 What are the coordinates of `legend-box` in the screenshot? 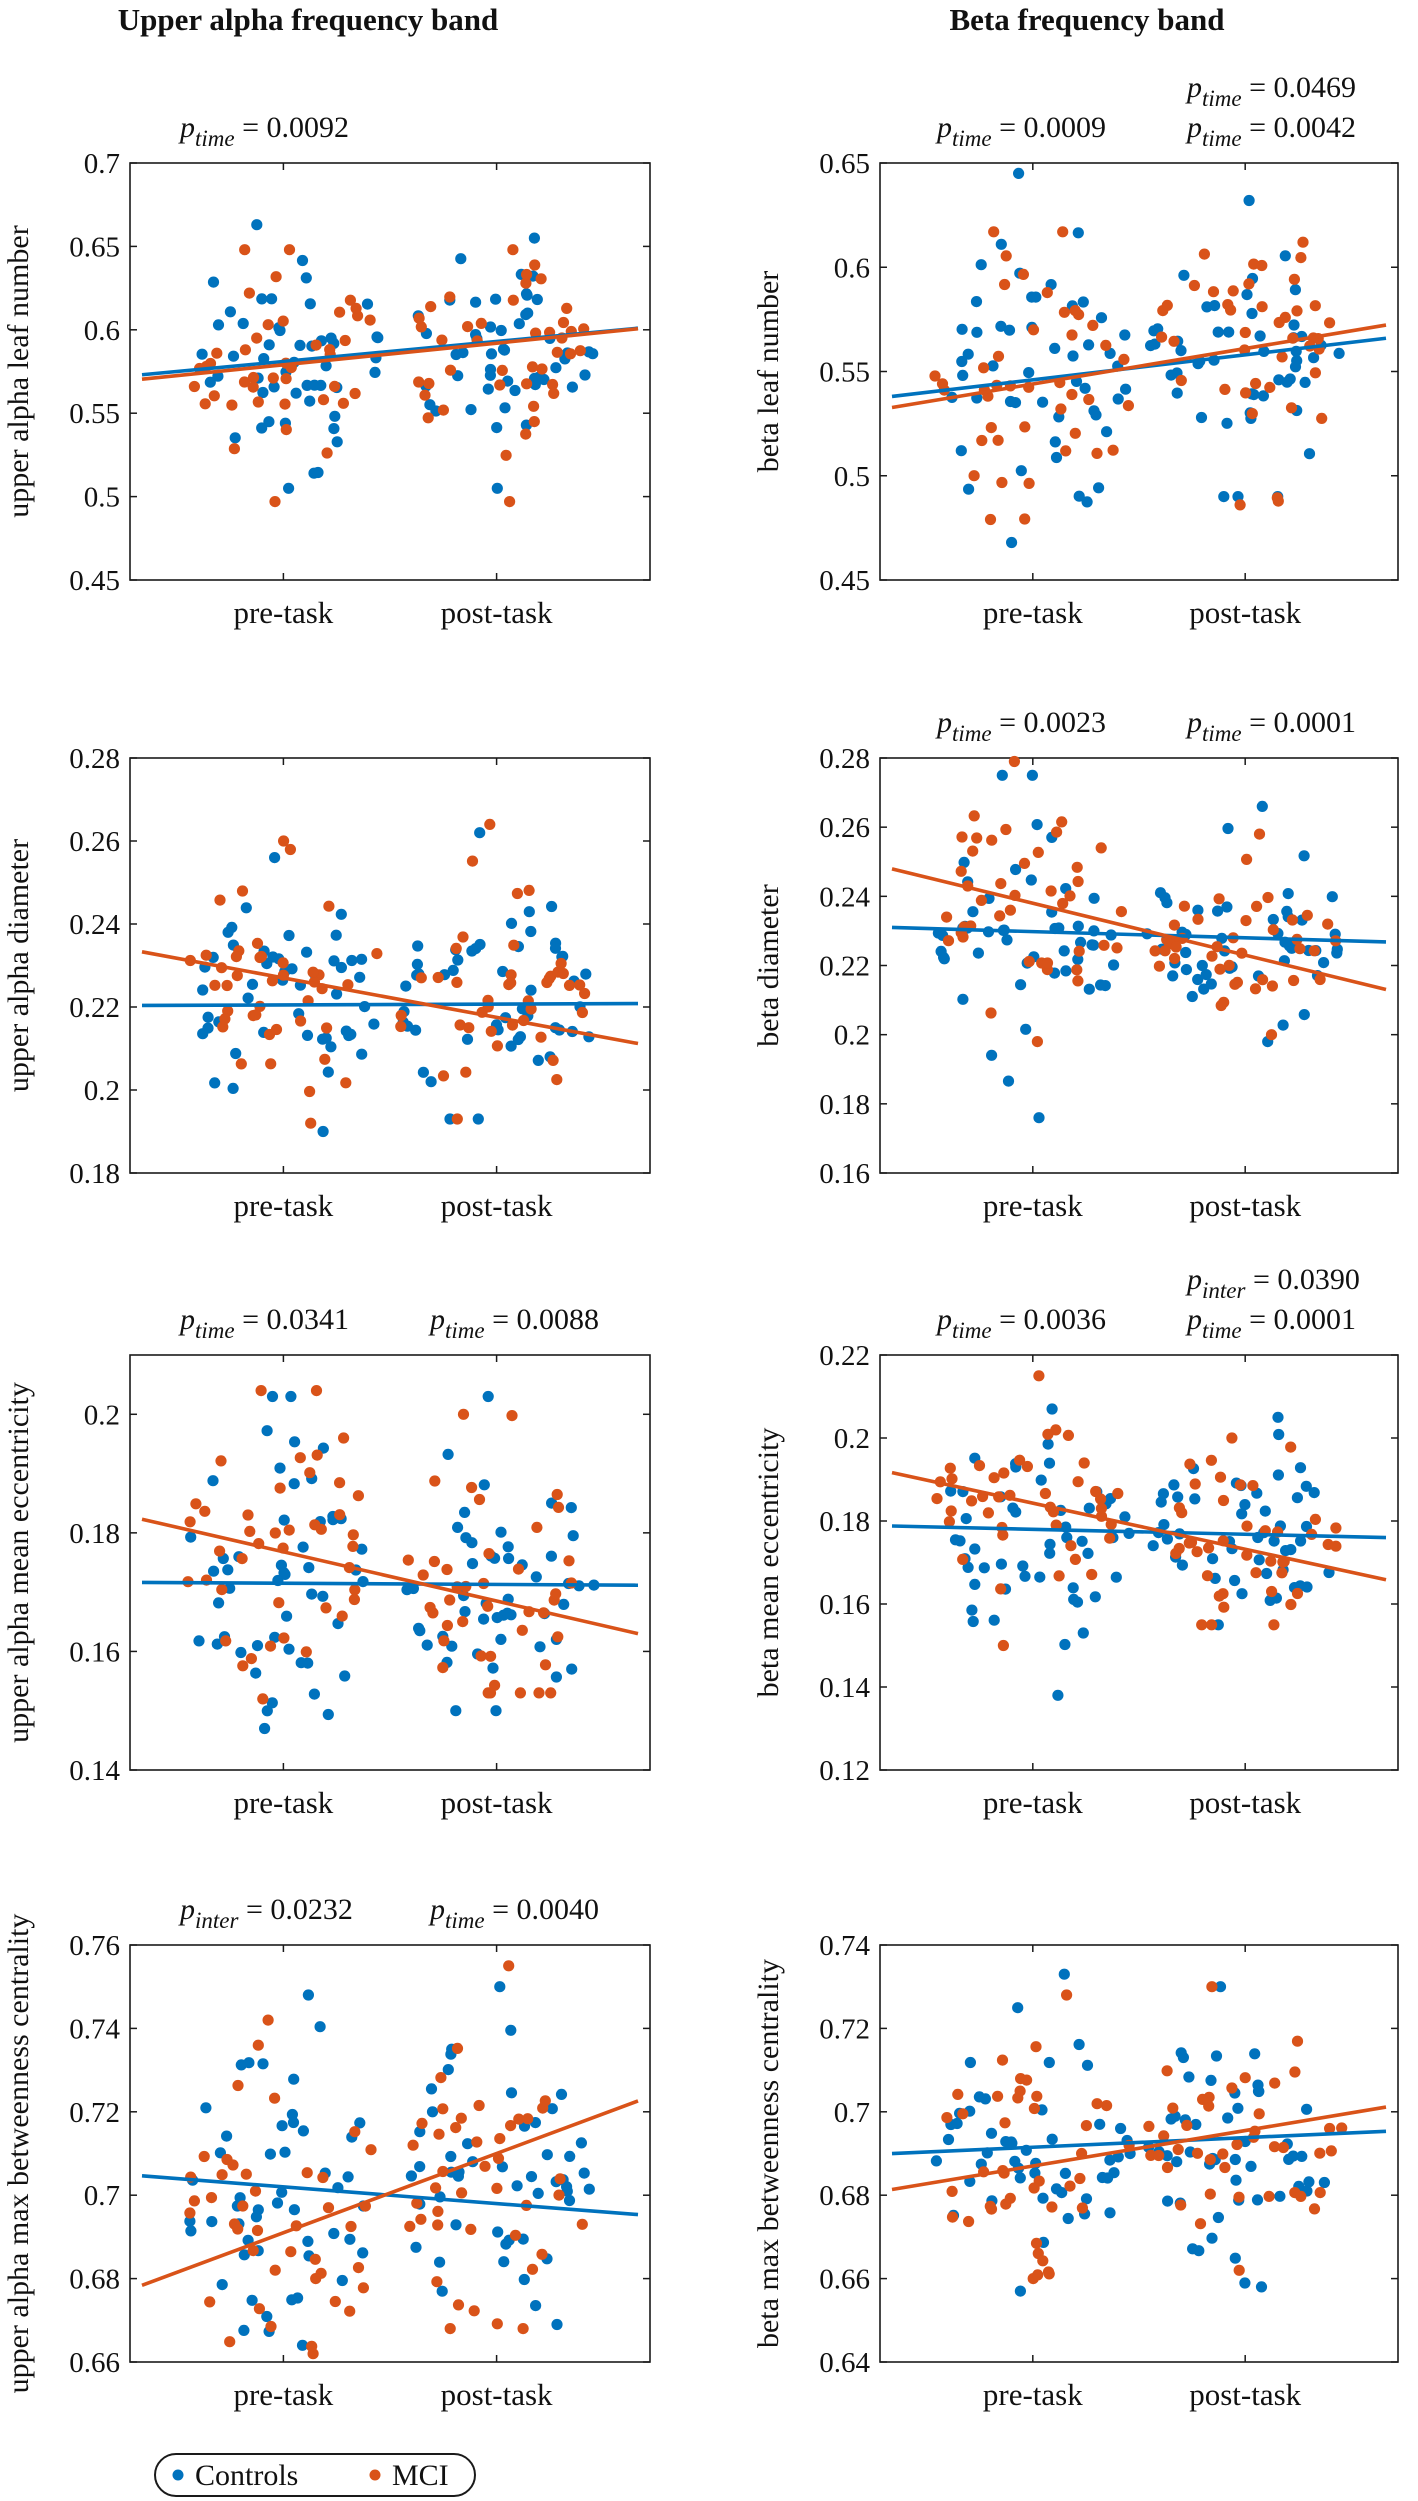 It's located at (315, 2475).